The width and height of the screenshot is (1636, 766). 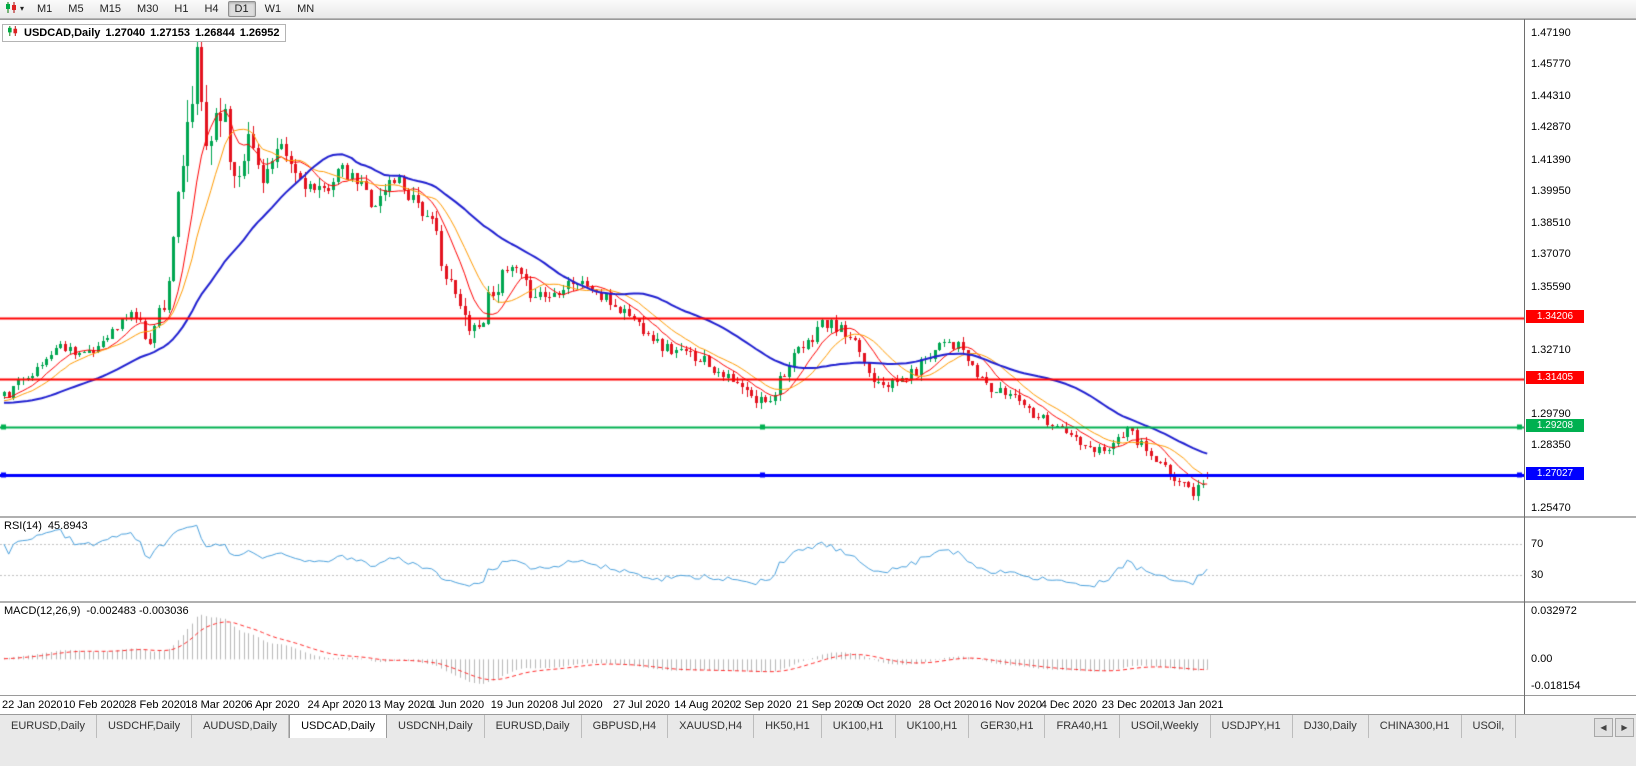 What do you see at coordinates (1551, 222) in the screenshot?
I see `price-axis-tick: 1.38510` at bounding box center [1551, 222].